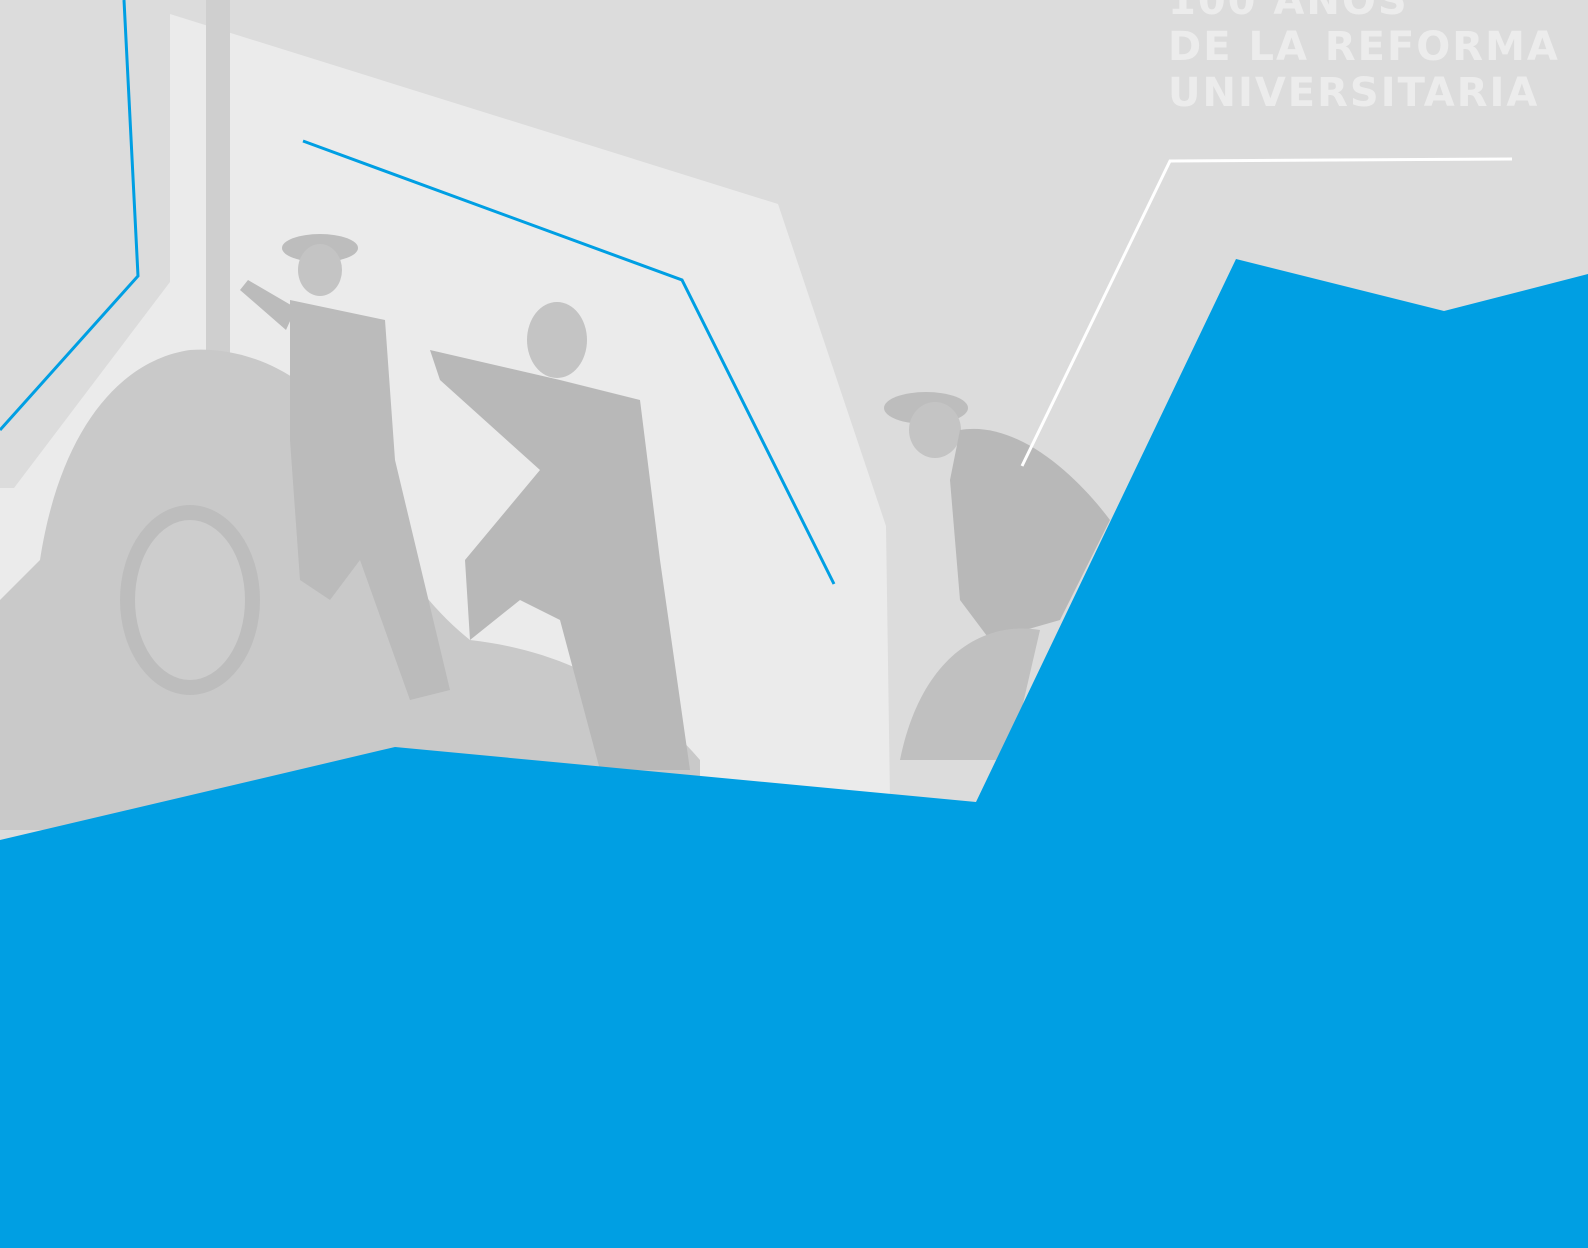  What do you see at coordinates (560, 560) in the screenshot?
I see `figure-2-body` at bounding box center [560, 560].